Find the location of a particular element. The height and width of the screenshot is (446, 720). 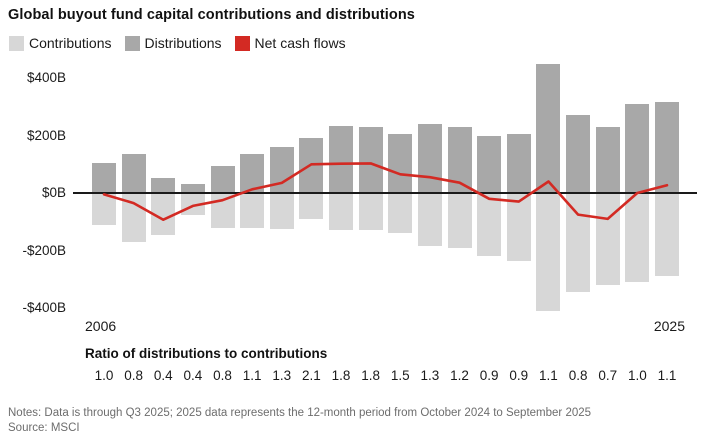

contributions-bar-2010 is located at coordinates (222, 210).